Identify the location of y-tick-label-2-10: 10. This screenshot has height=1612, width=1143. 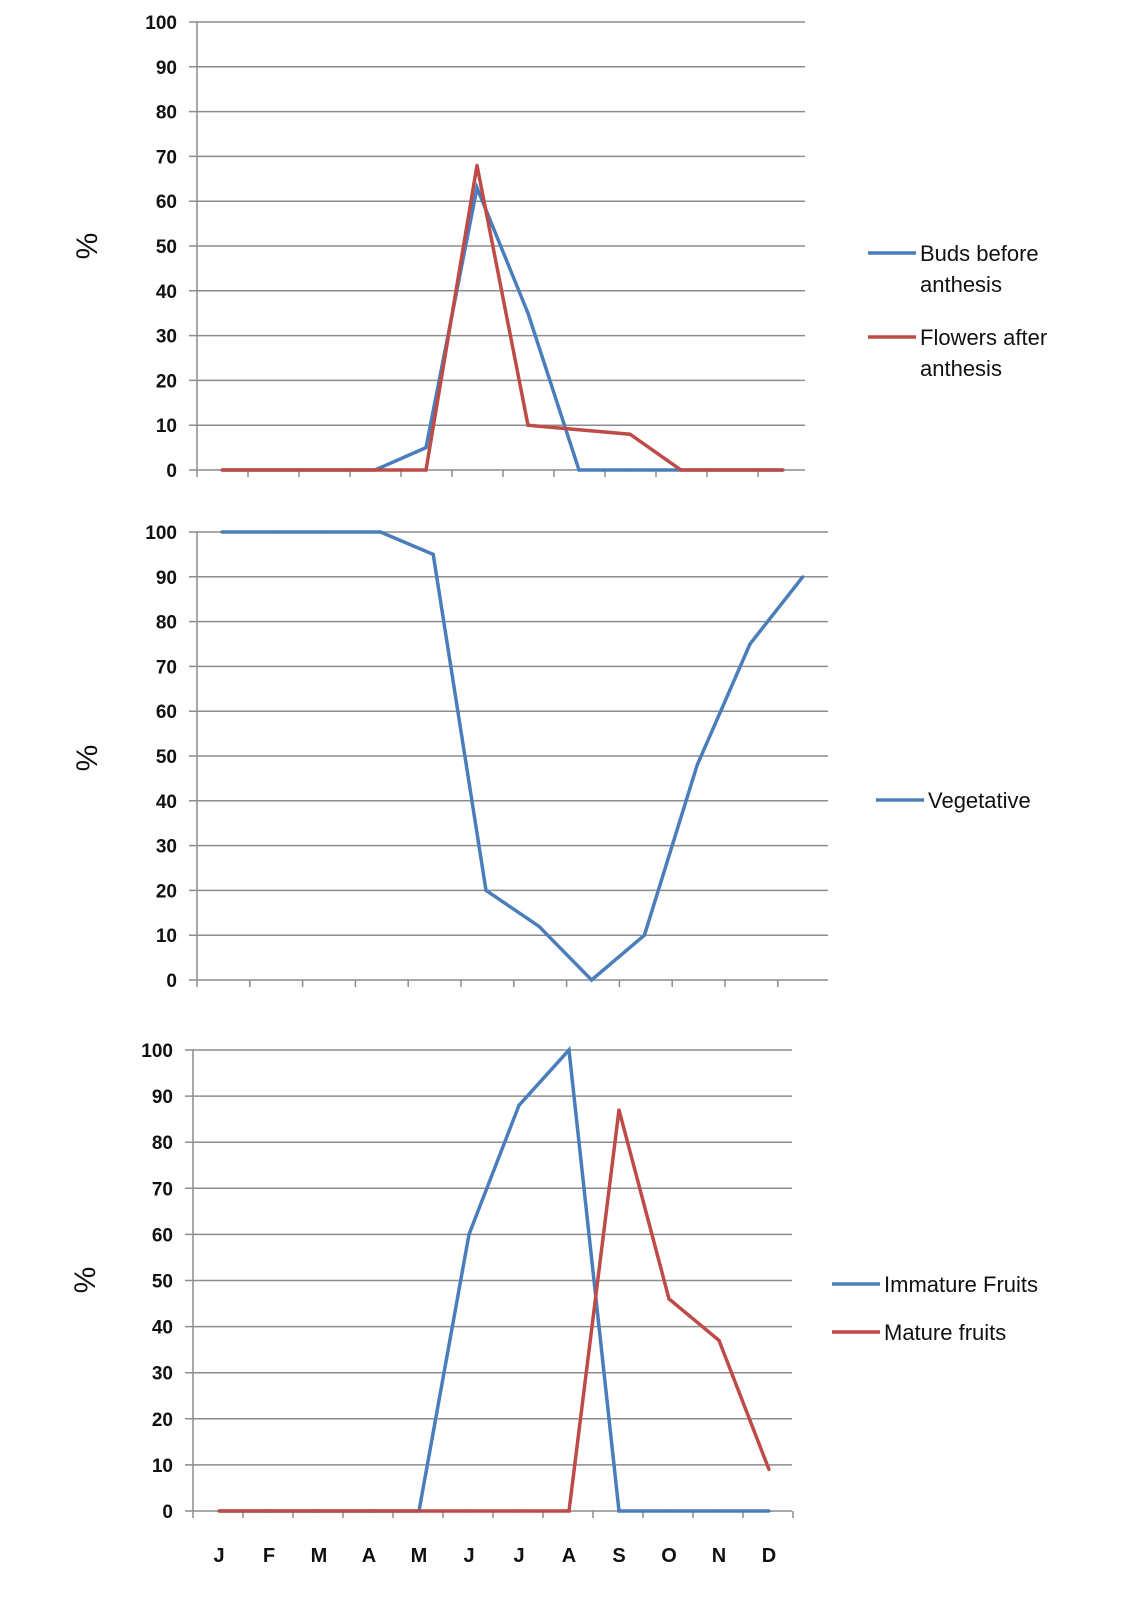
(166, 936).